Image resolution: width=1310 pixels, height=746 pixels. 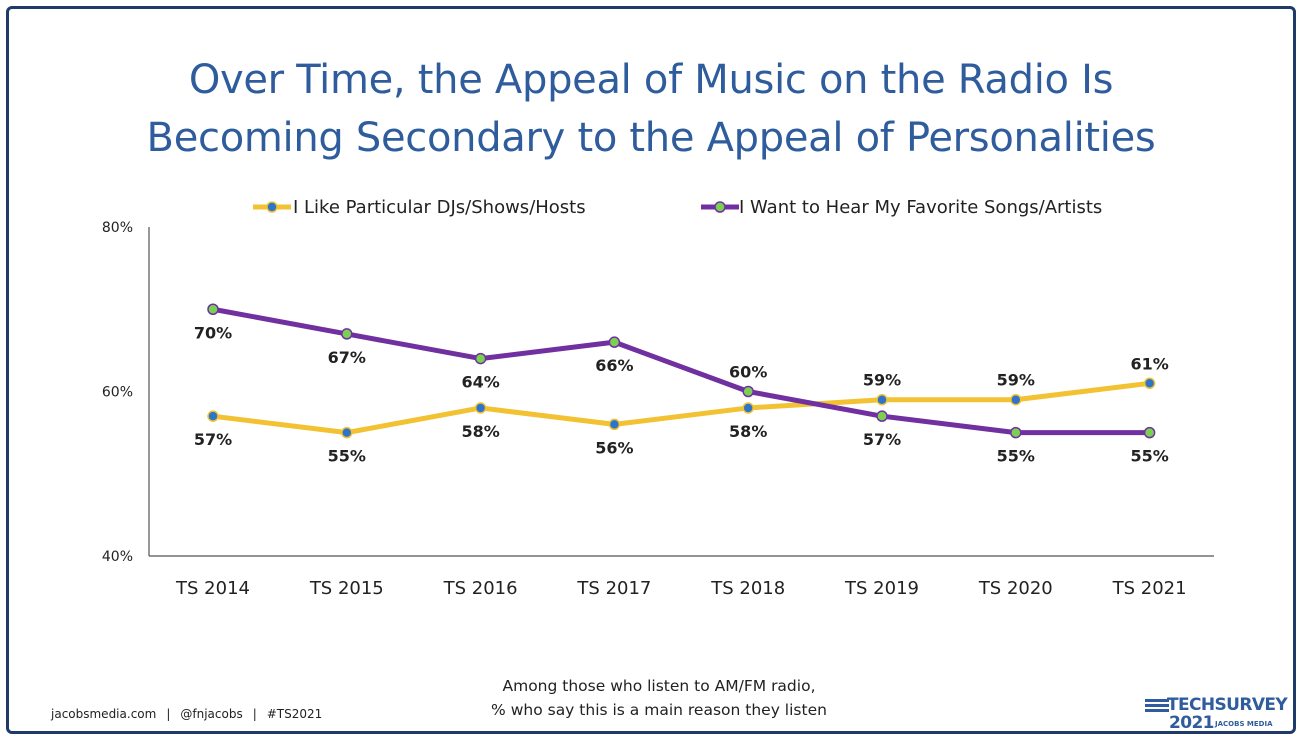 I want to click on footer-credits: jacobsmedia.com | @fnjacobs | #TS2021, so click(x=186, y=714).